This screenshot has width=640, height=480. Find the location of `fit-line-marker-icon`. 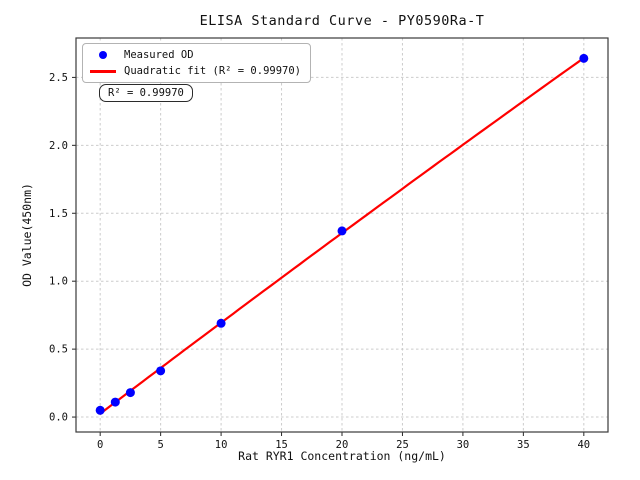

fit-line-marker-icon is located at coordinates (103, 71).